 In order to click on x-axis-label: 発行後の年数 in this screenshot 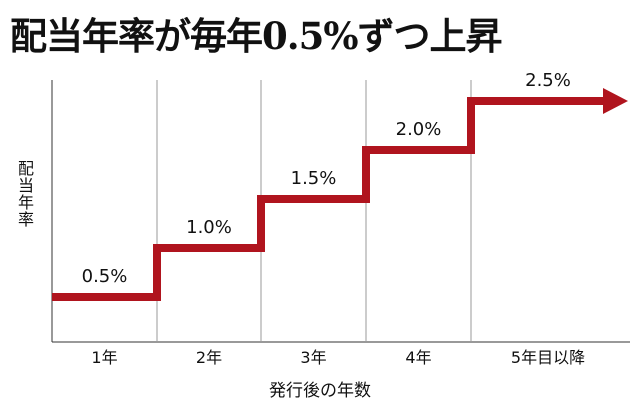, I will do `click(320, 391)`.